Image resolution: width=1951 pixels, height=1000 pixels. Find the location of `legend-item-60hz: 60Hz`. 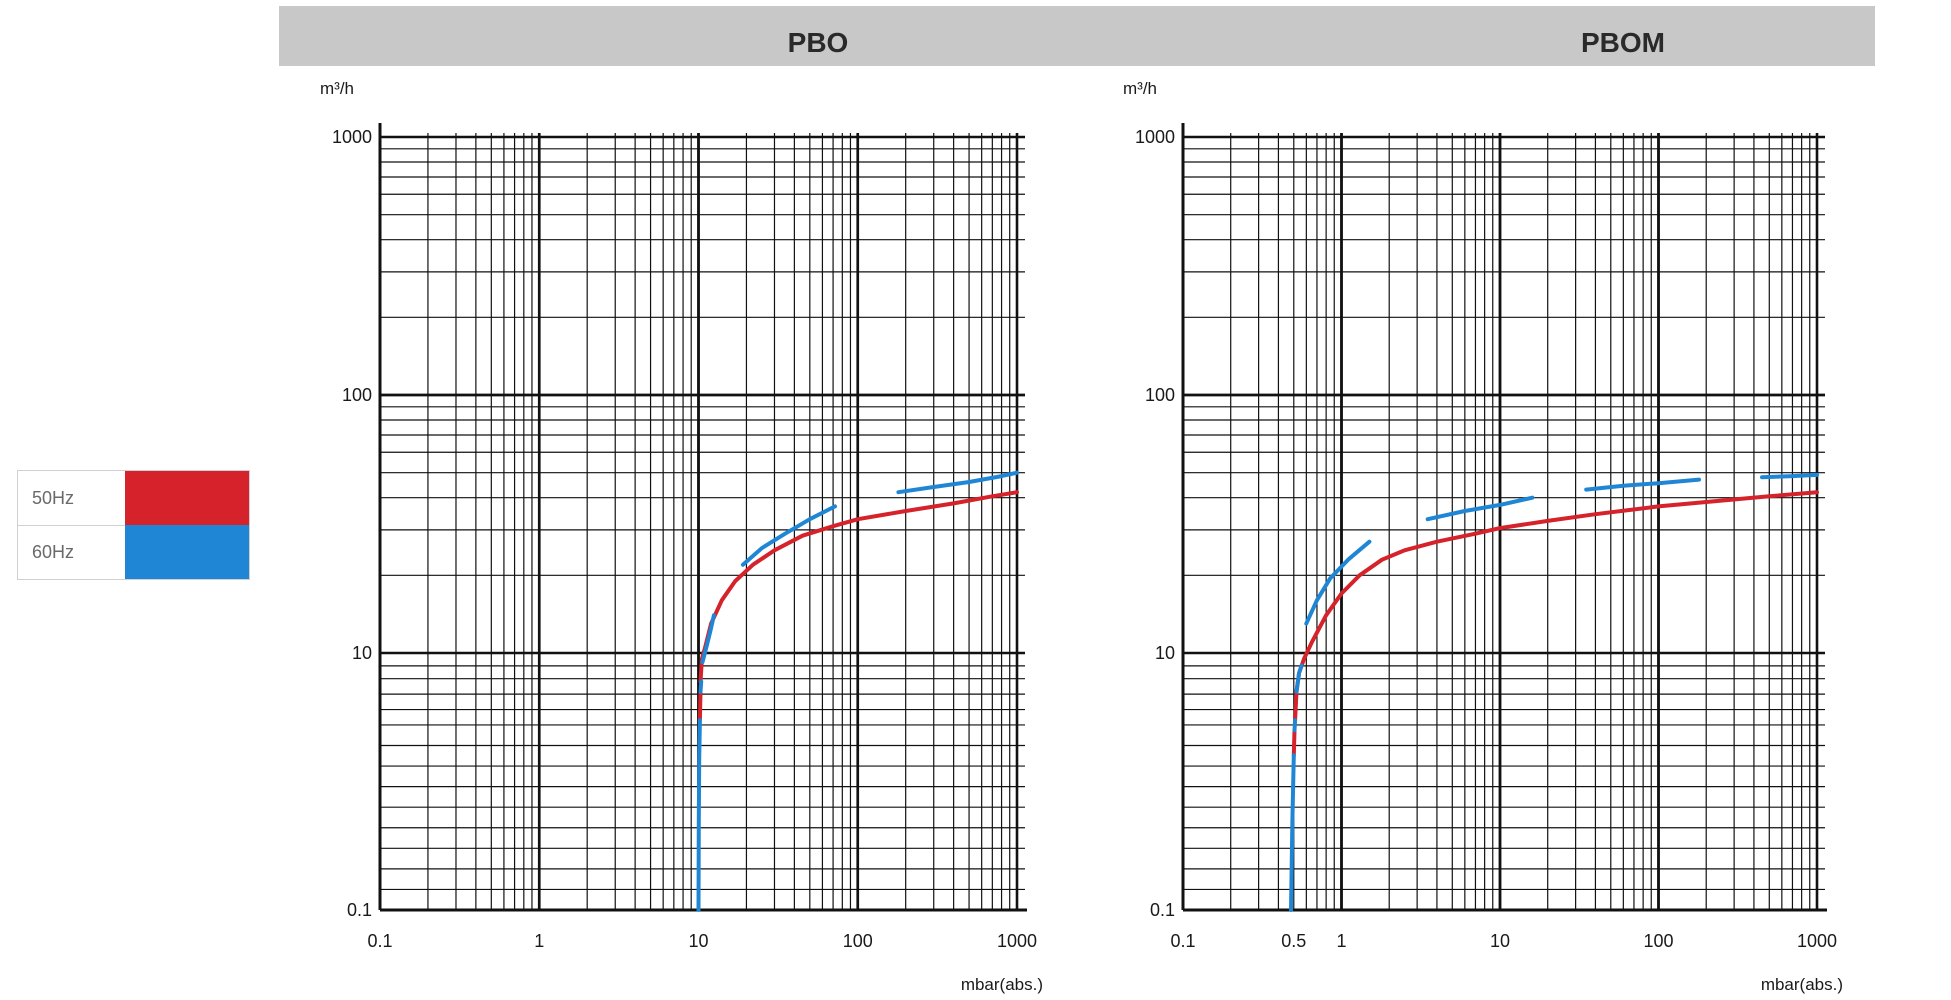

legend-item-60hz: 60Hz is located at coordinates (133, 552).